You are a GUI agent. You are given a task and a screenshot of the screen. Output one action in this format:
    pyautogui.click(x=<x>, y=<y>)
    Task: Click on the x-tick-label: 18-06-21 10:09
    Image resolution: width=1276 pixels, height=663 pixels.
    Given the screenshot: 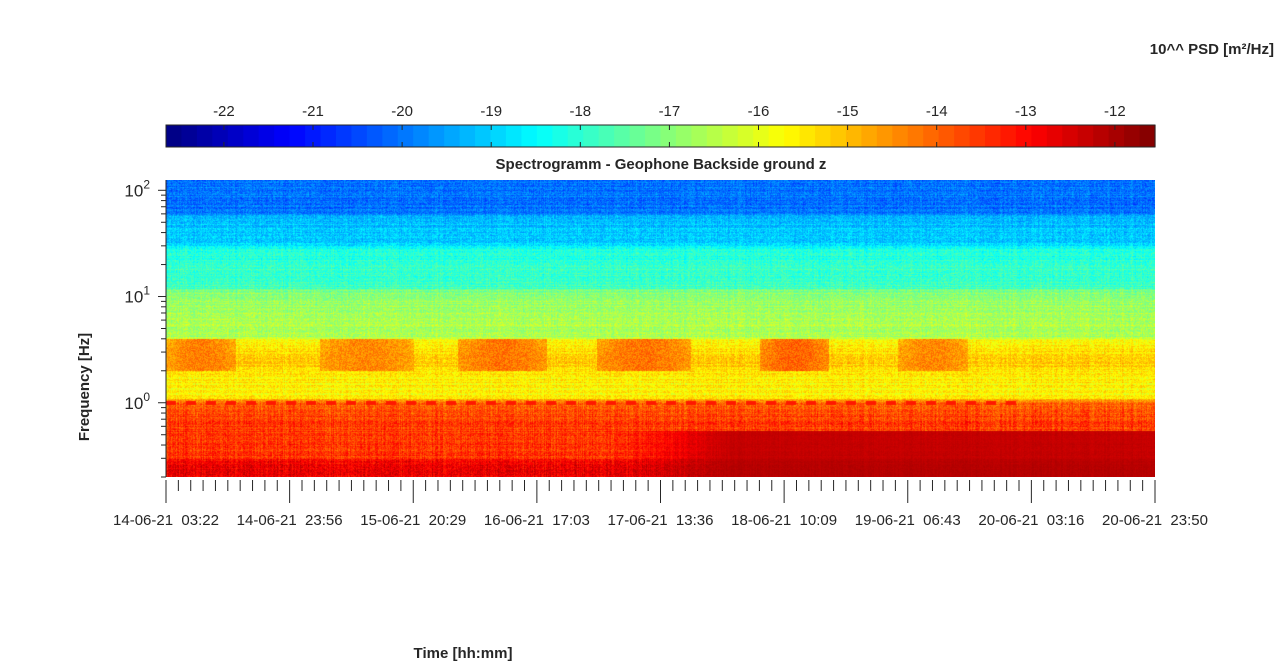 What is the action you would take?
    pyautogui.click(x=784, y=520)
    